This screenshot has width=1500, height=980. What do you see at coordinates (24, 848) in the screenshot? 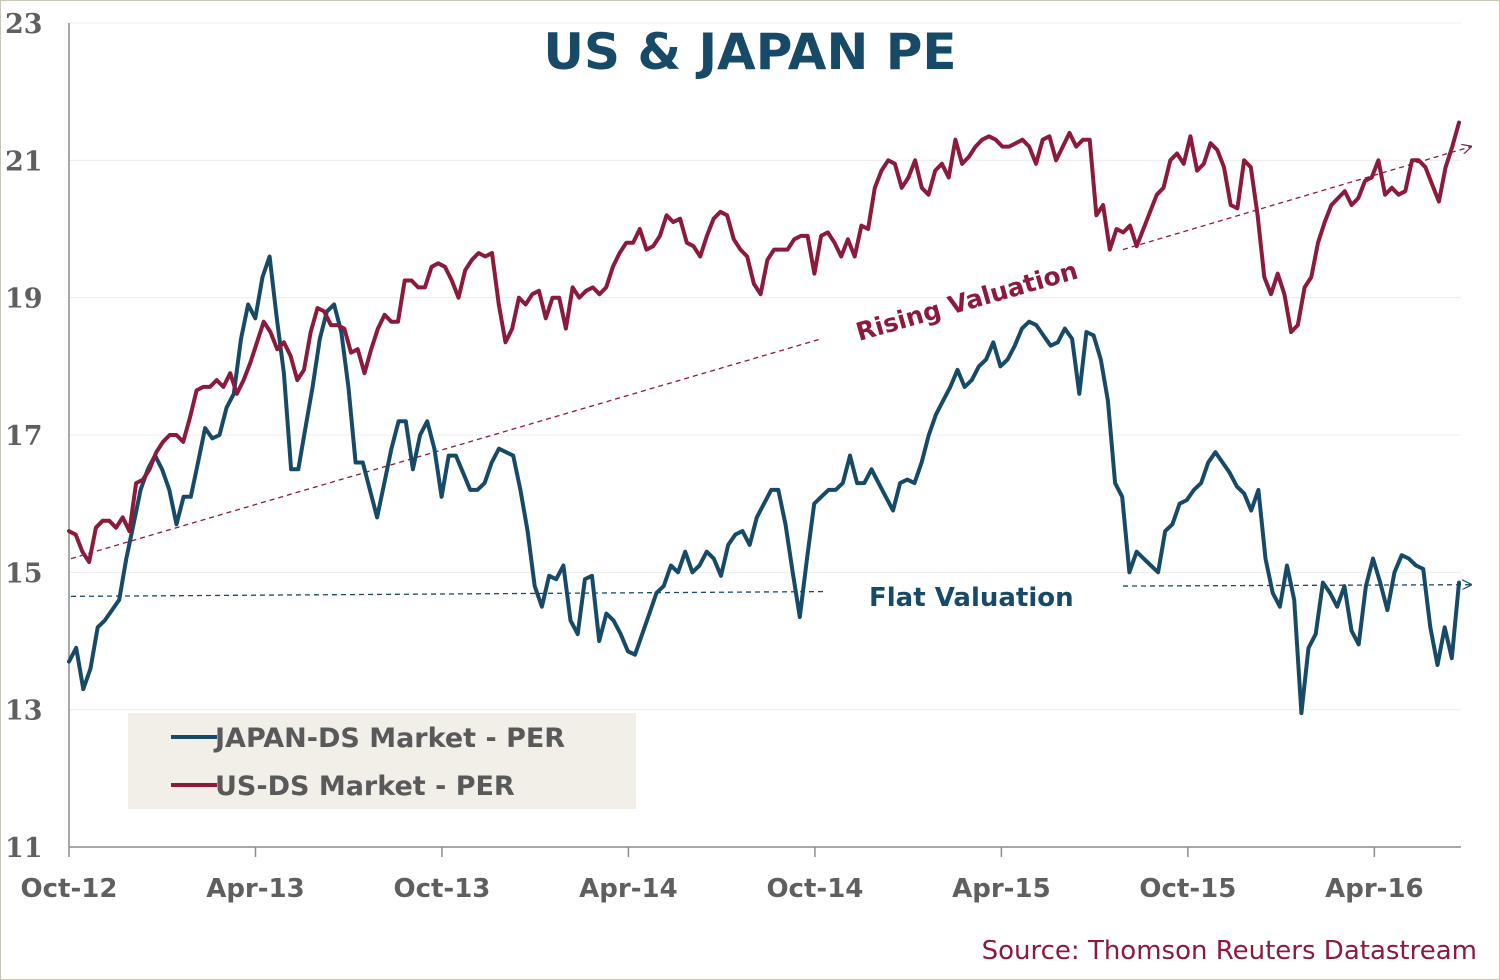
I see `y-tick-label: 11` at bounding box center [24, 848].